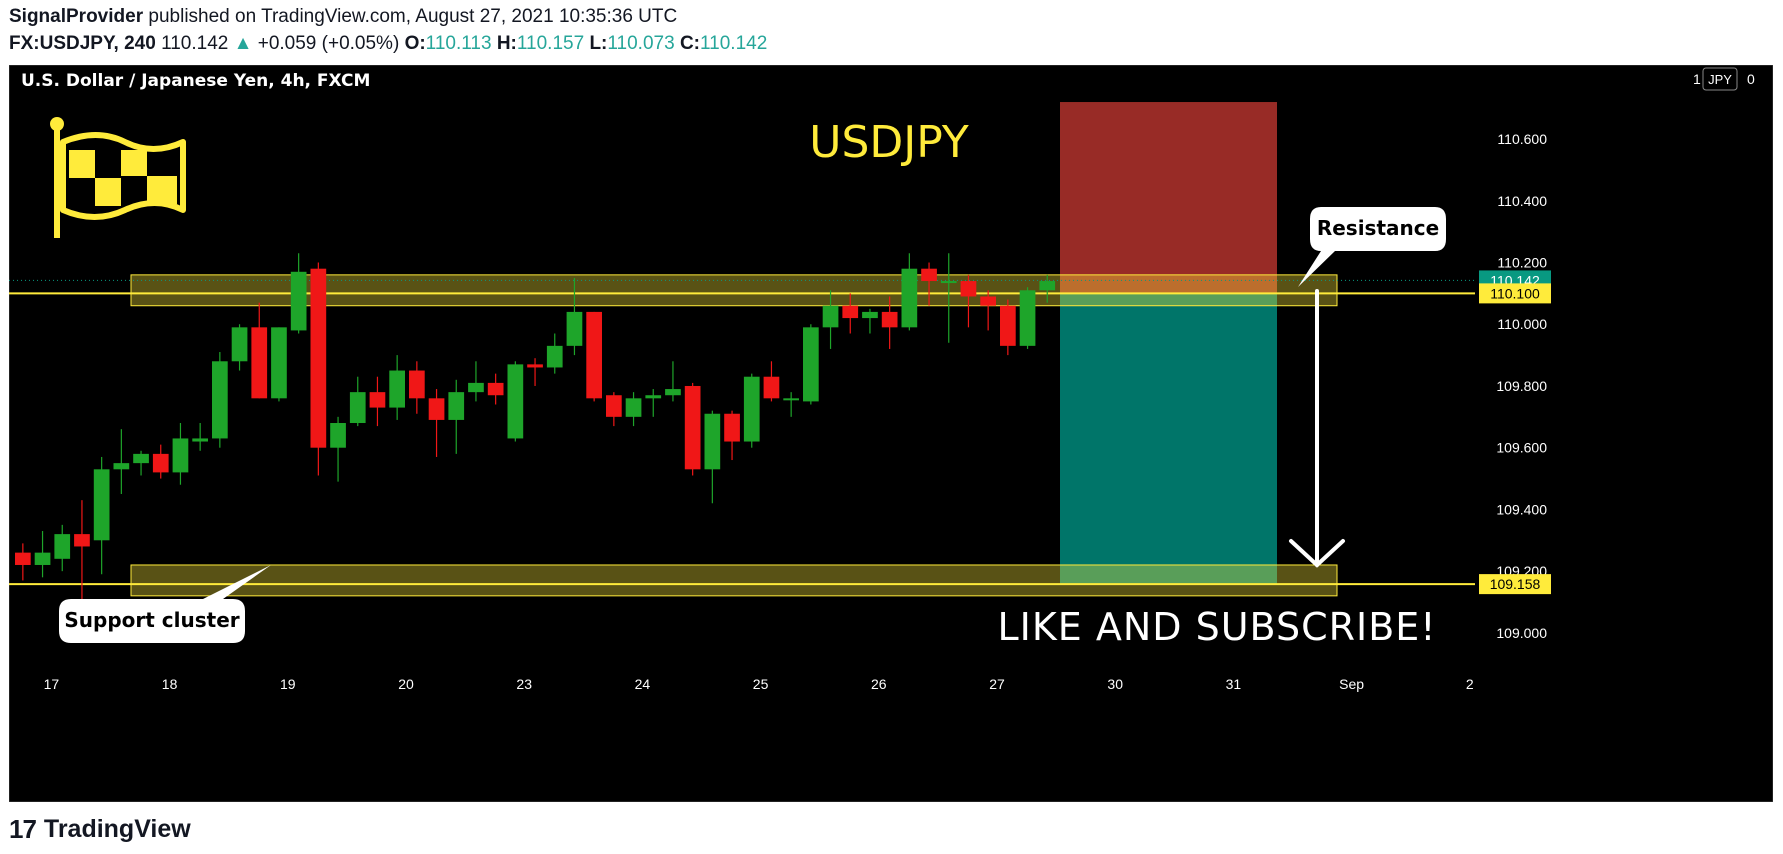 The height and width of the screenshot is (854, 1783). What do you see at coordinates (52, 684) in the screenshot?
I see `x-tick-label: 17` at bounding box center [52, 684].